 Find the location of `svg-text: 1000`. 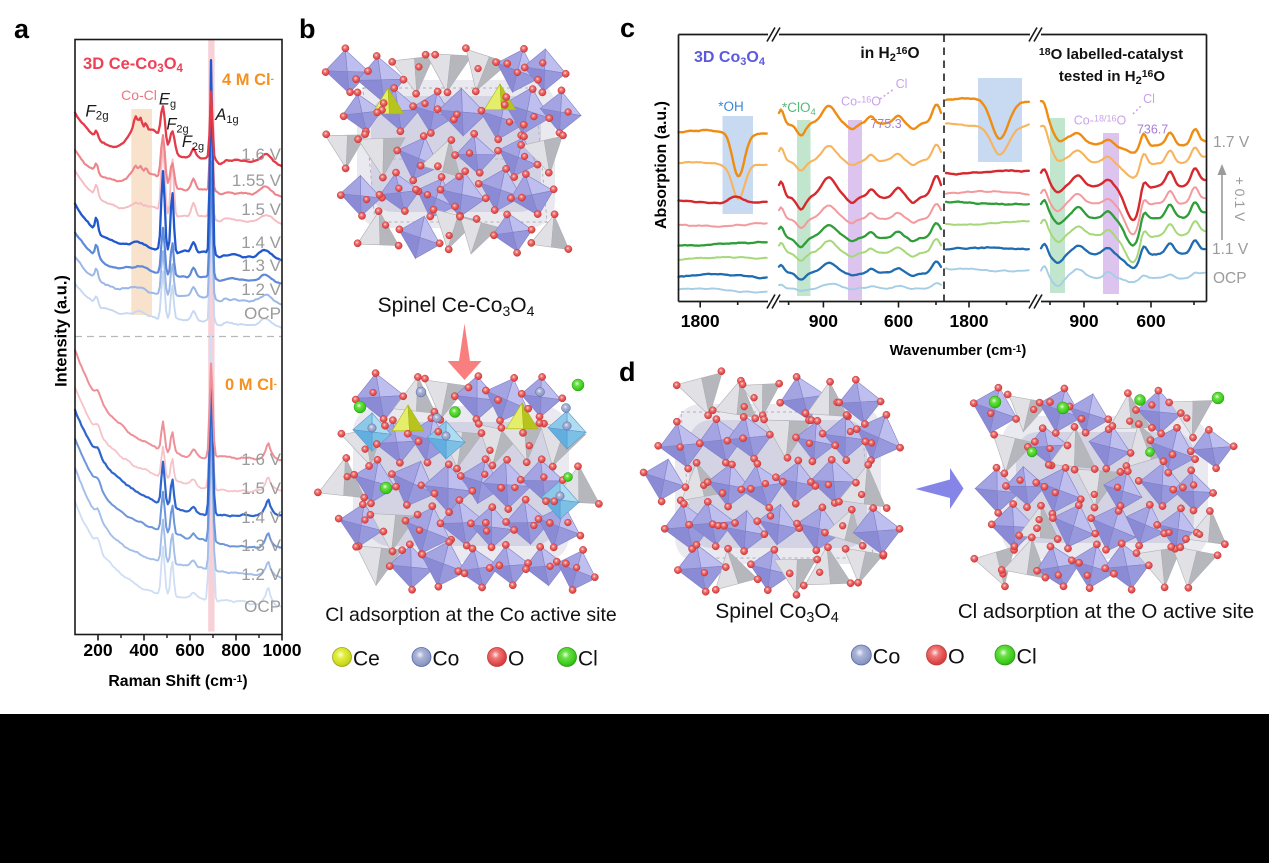

svg-text: 1000 is located at coordinates (282, 650).